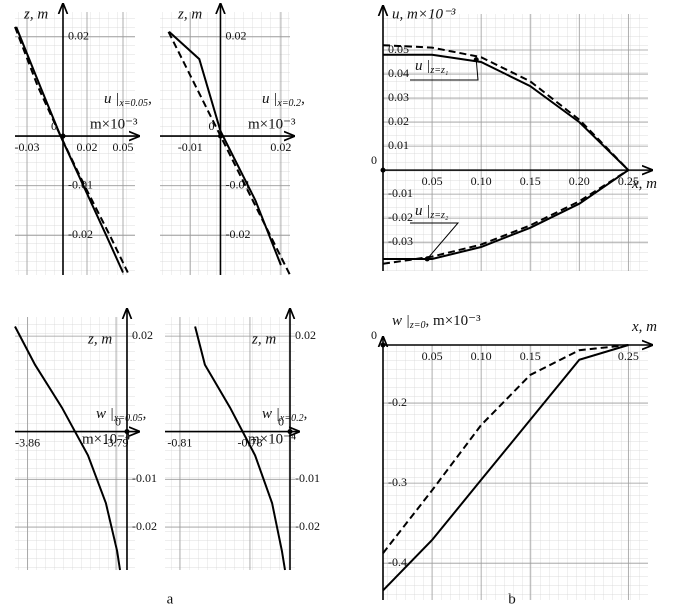  What do you see at coordinates (400, 241) in the screenshot?
I see `y-tick-label: -0.03` at bounding box center [400, 241].